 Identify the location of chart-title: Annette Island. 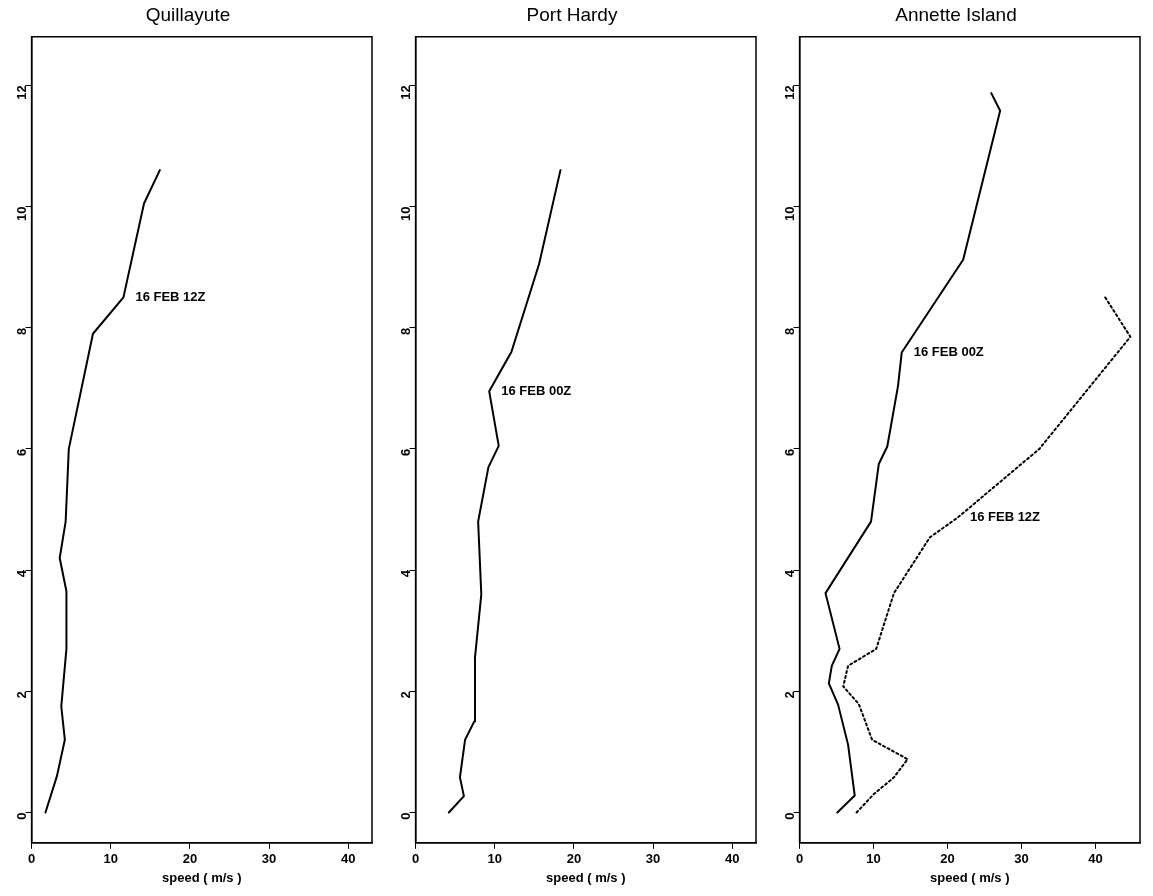
(956, 14).